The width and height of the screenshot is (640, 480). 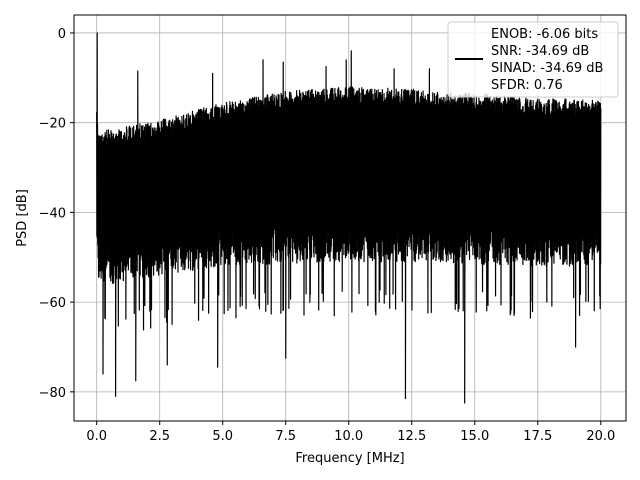 I want to click on x-axis-label: Frequency [MHz], so click(x=349, y=458).